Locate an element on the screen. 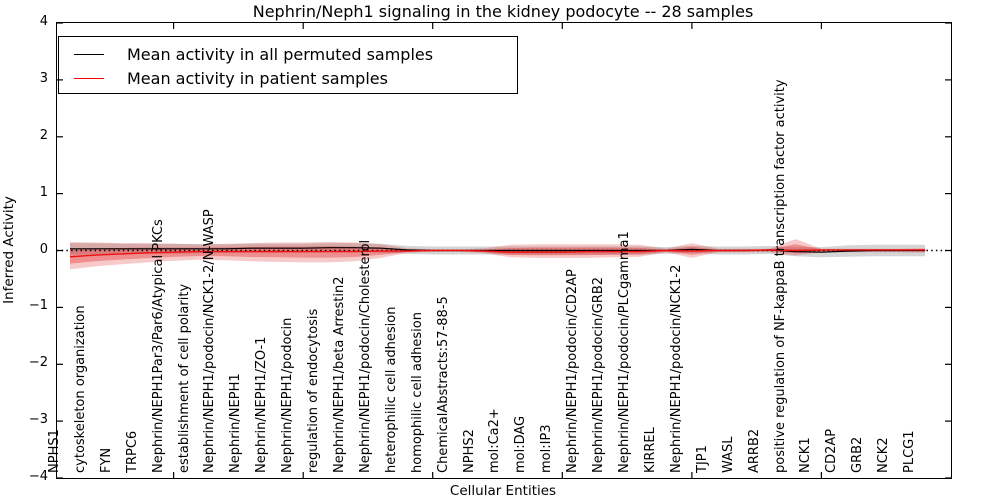 This screenshot has width=1000, height=500. x-category-label: ChemicalAbstracts:57-88-5 is located at coordinates (443, 384).